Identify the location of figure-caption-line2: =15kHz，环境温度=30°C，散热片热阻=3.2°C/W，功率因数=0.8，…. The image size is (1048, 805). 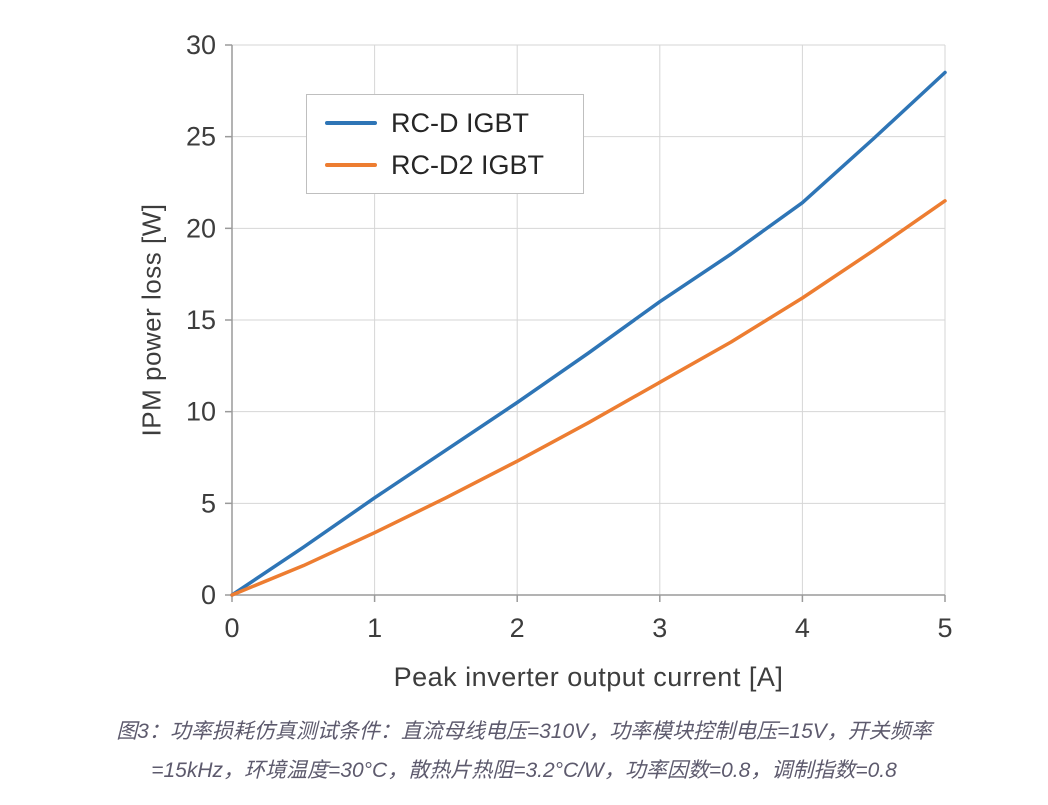
(524, 770).